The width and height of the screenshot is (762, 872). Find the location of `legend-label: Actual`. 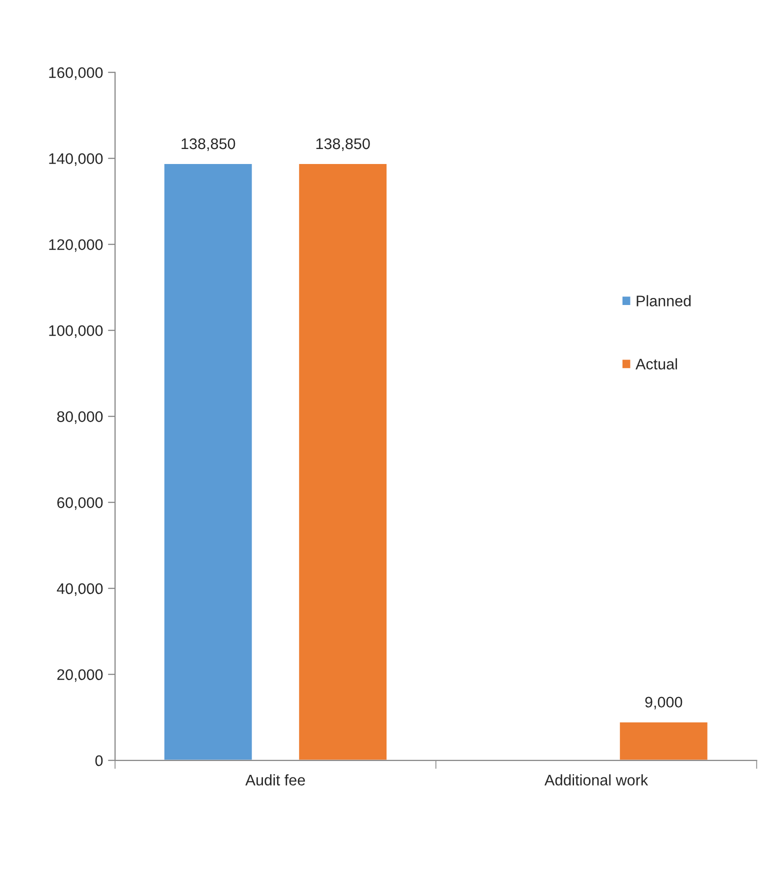

legend-label: Actual is located at coordinates (656, 364).